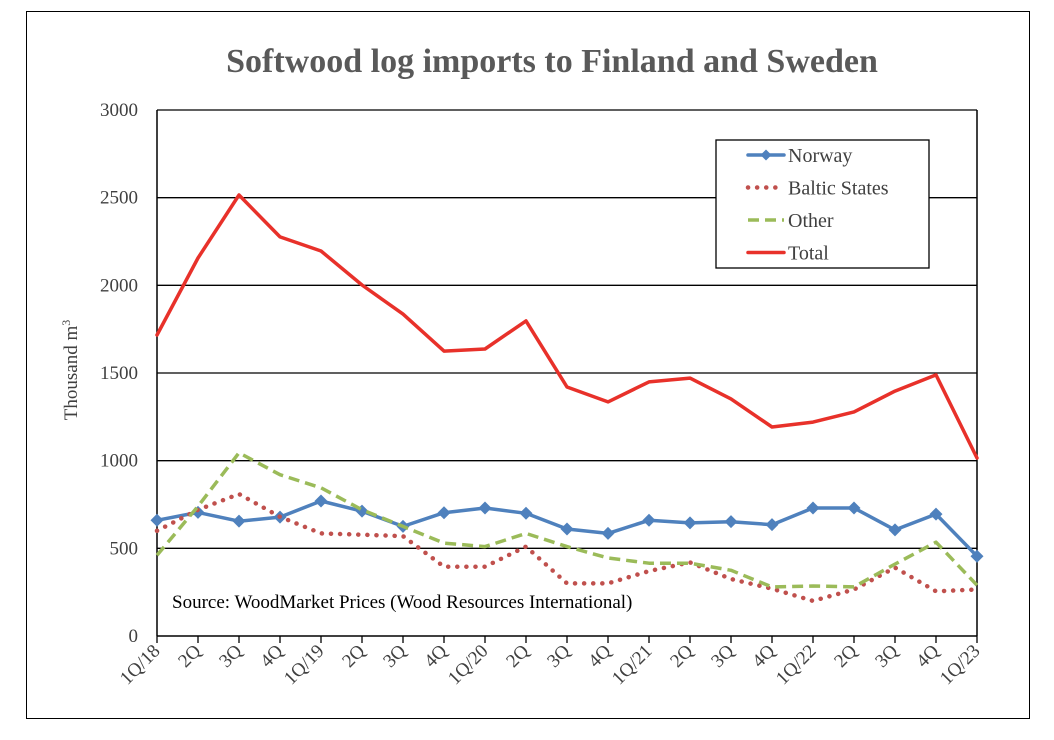 Image resolution: width=1054 pixels, height=740 pixels. I want to click on x-tick-label: 1Q/20, so click(468, 665).